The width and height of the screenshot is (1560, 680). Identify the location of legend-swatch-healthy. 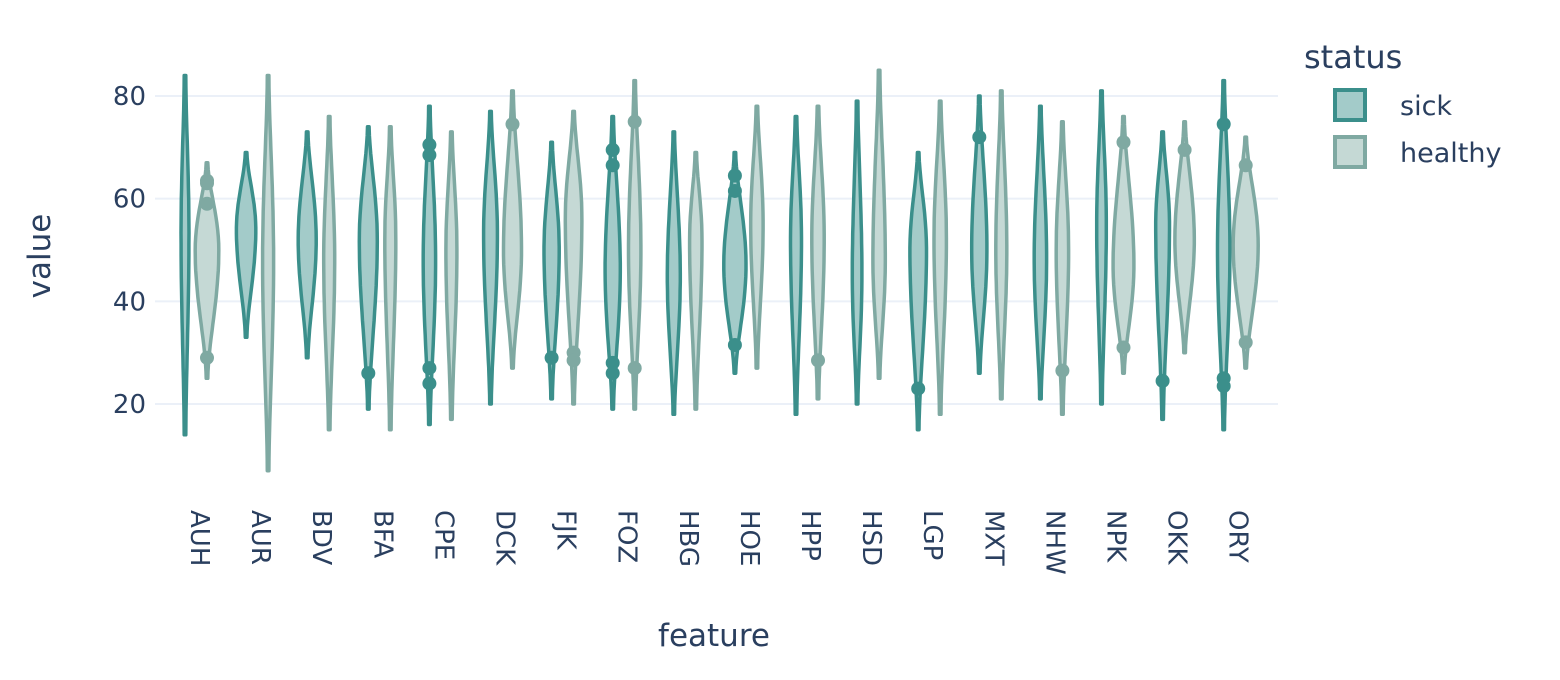
(1350, 152).